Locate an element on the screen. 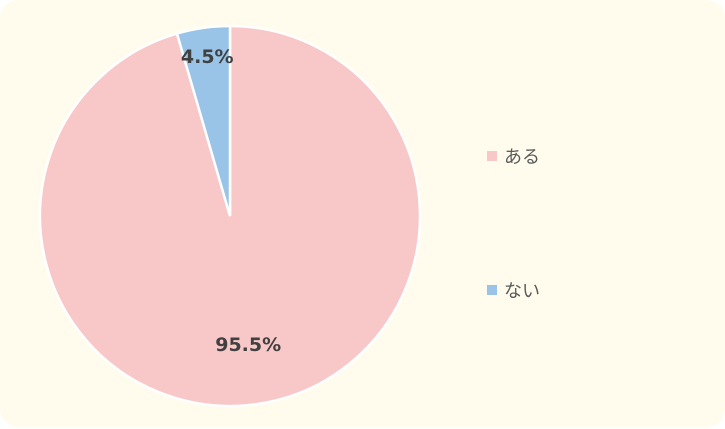 This screenshot has height=429, width=725. legend-item-aru: ある is located at coordinates (513, 156).